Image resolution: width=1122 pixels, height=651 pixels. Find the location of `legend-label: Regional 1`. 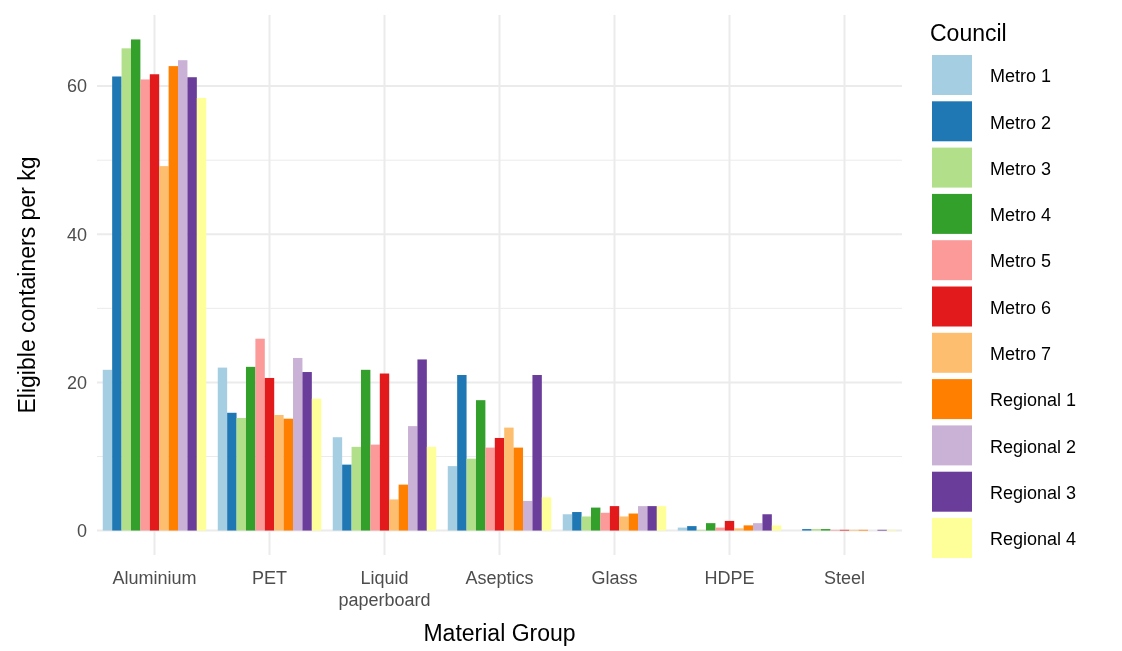

legend-label: Regional 1 is located at coordinates (1033, 400).